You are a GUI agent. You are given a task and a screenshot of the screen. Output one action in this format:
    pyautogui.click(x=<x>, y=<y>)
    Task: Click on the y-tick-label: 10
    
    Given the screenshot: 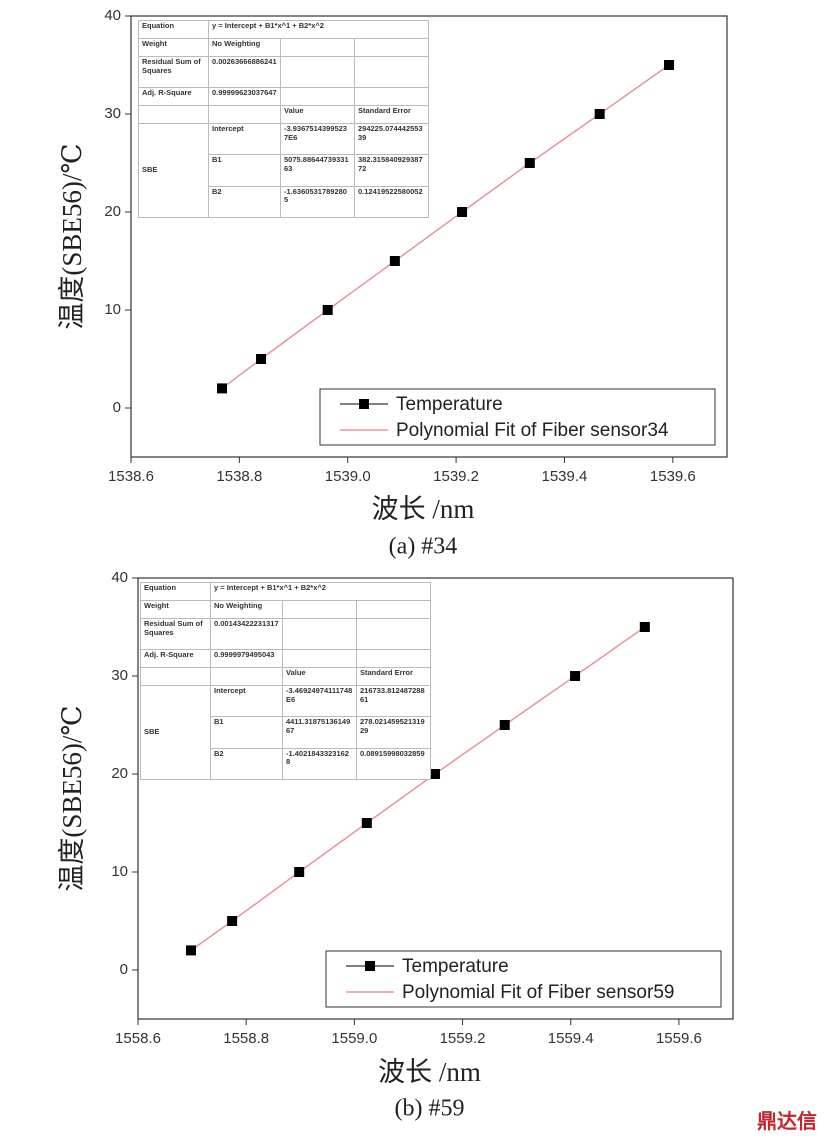 What is the action you would take?
    pyautogui.click(x=119, y=871)
    